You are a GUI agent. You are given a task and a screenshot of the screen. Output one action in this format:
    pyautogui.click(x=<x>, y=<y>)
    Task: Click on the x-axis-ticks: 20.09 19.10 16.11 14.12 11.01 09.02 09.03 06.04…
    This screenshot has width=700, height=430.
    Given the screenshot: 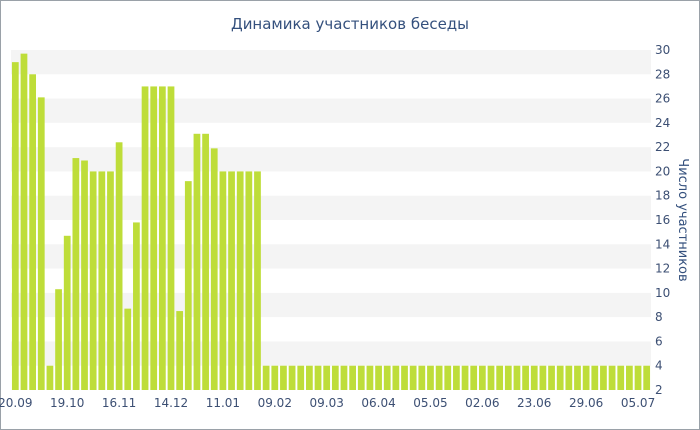 What is the action you would take?
    pyautogui.click(x=327, y=403)
    